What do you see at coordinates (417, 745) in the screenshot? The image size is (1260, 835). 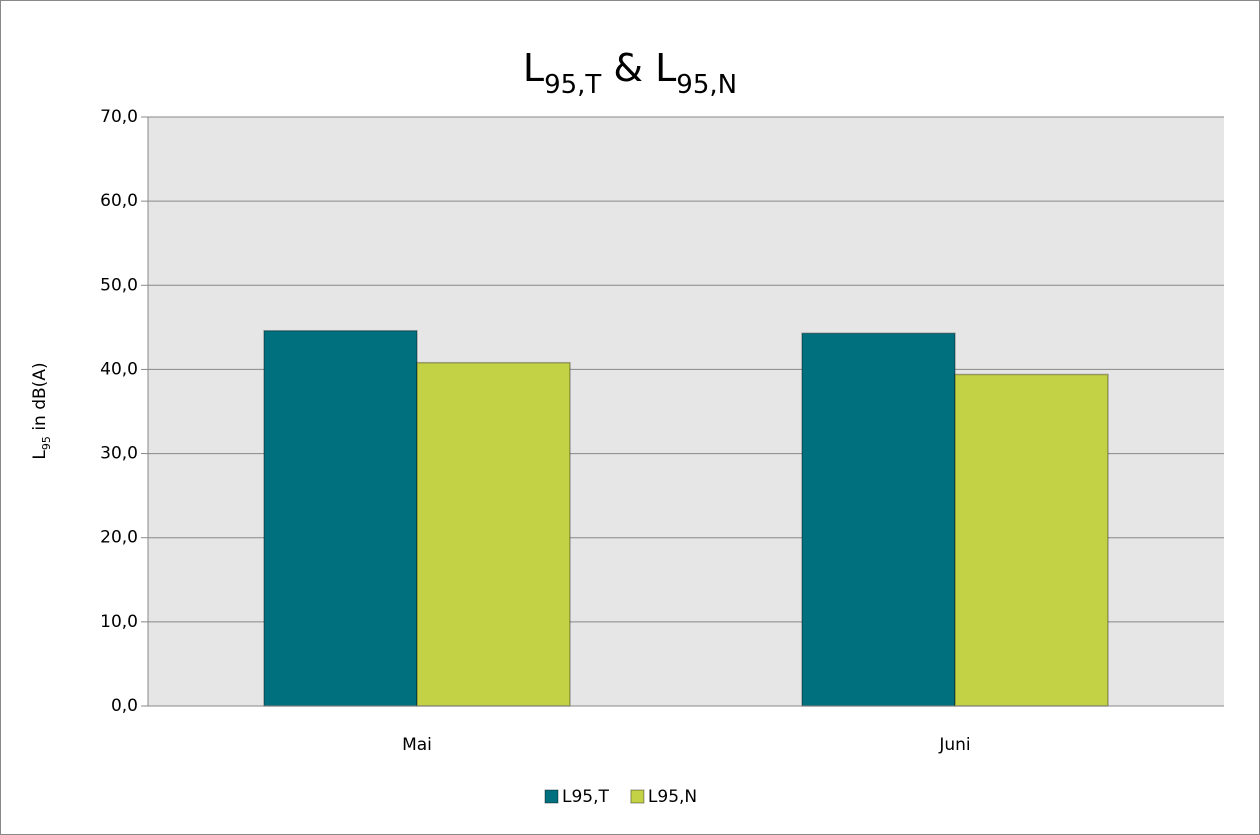 I see `x-tick-label: Mai` at bounding box center [417, 745].